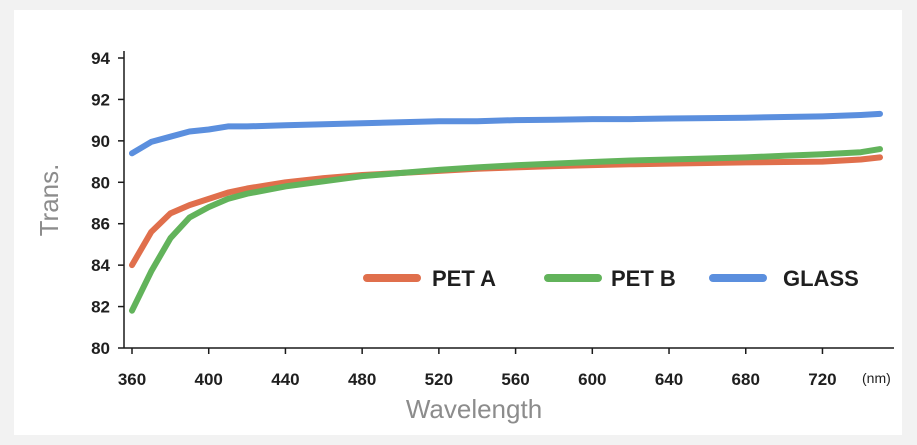 This screenshot has width=917, height=445. What do you see at coordinates (592, 379) in the screenshot?
I see `x-tick-label: 600` at bounding box center [592, 379].